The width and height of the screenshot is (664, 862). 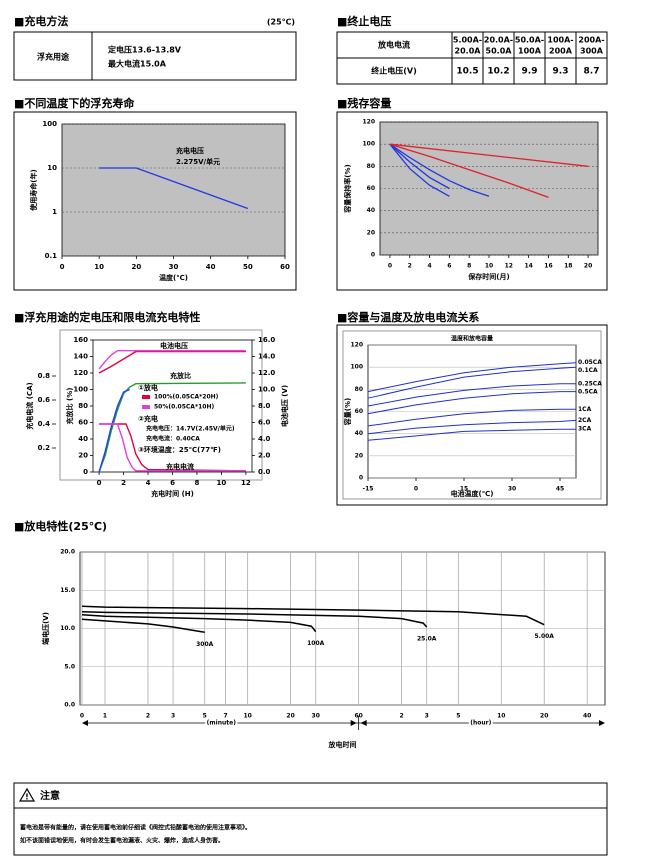 I want to click on series-label: 100A, so click(x=316, y=643).